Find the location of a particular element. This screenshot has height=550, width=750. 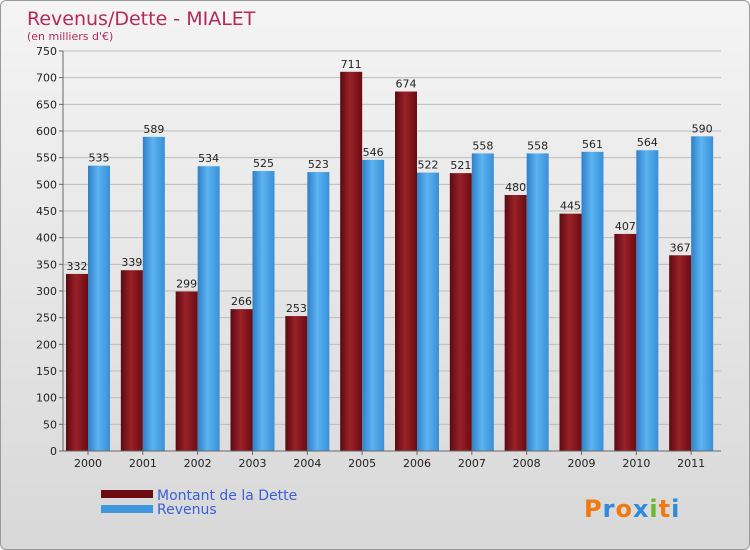

y-tick-label: 700 is located at coordinates (46, 78).